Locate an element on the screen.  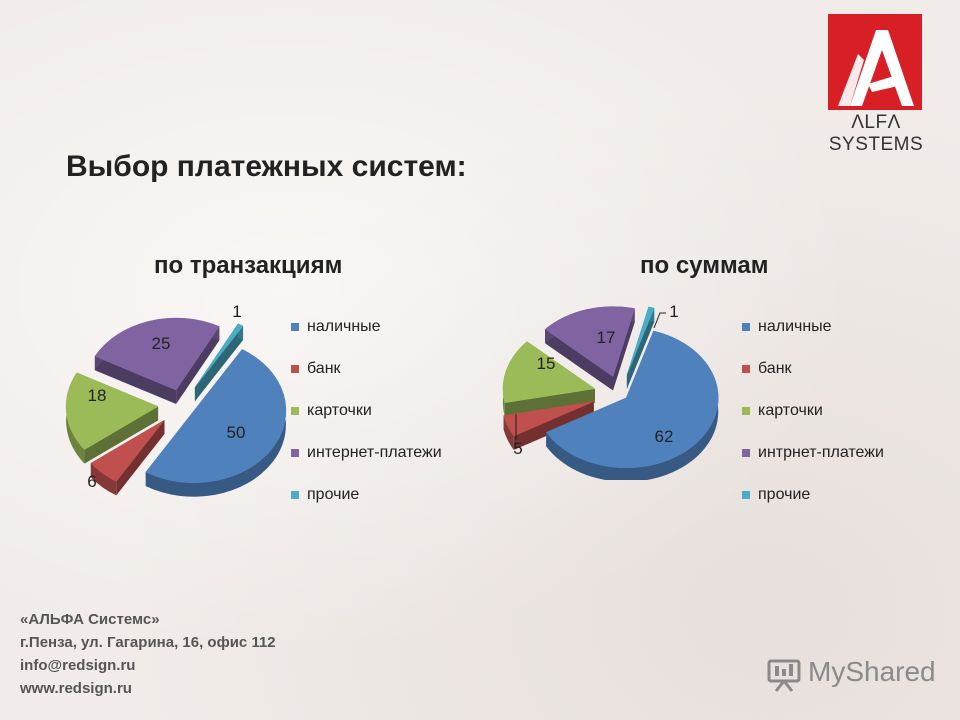
email-link: info@redsign.ru is located at coordinates (78, 665).